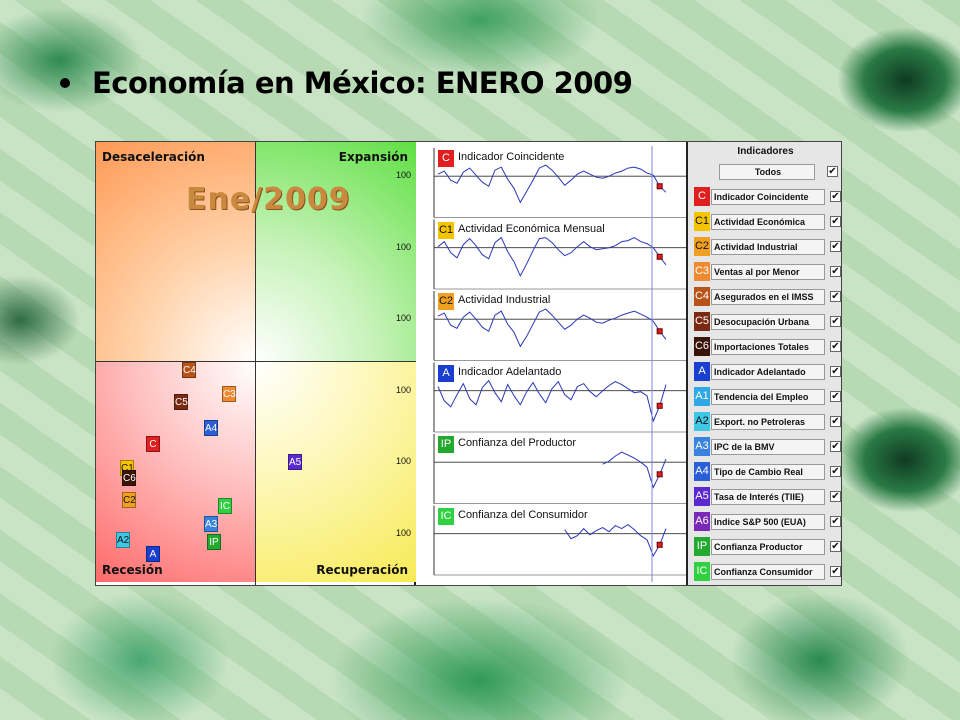 The image size is (960, 720). What do you see at coordinates (765, 151) in the screenshot?
I see `indicators-title: Indicadores` at bounding box center [765, 151].